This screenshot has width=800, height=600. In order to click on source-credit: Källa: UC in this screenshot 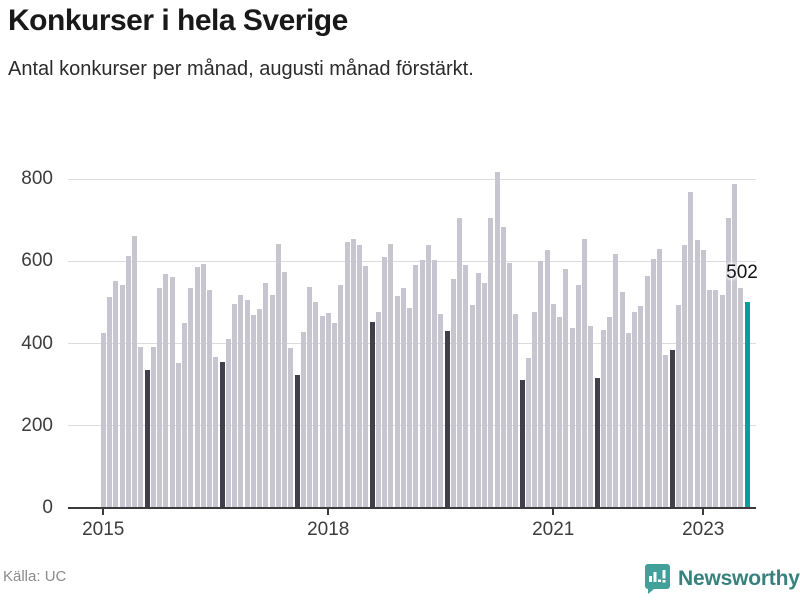, I will do `click(35, 576)`.